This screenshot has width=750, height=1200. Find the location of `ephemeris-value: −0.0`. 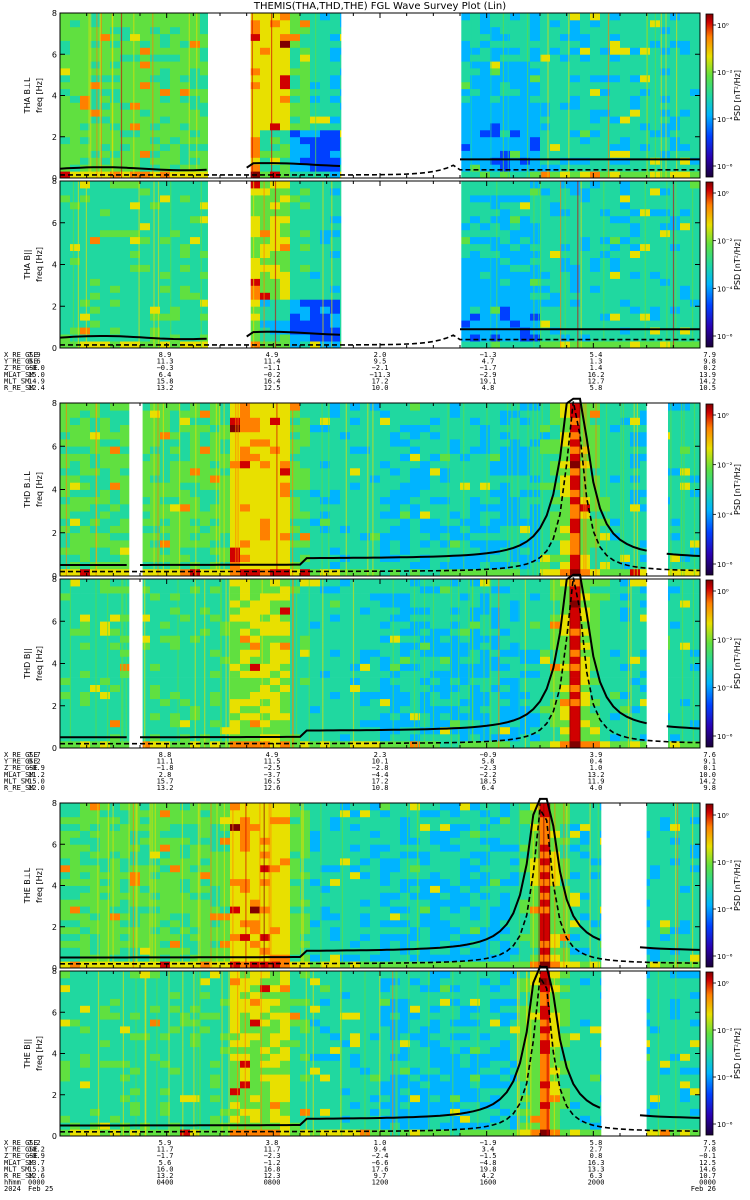

ephemeris-value: −0.0 is located at coordinates (36, 368).